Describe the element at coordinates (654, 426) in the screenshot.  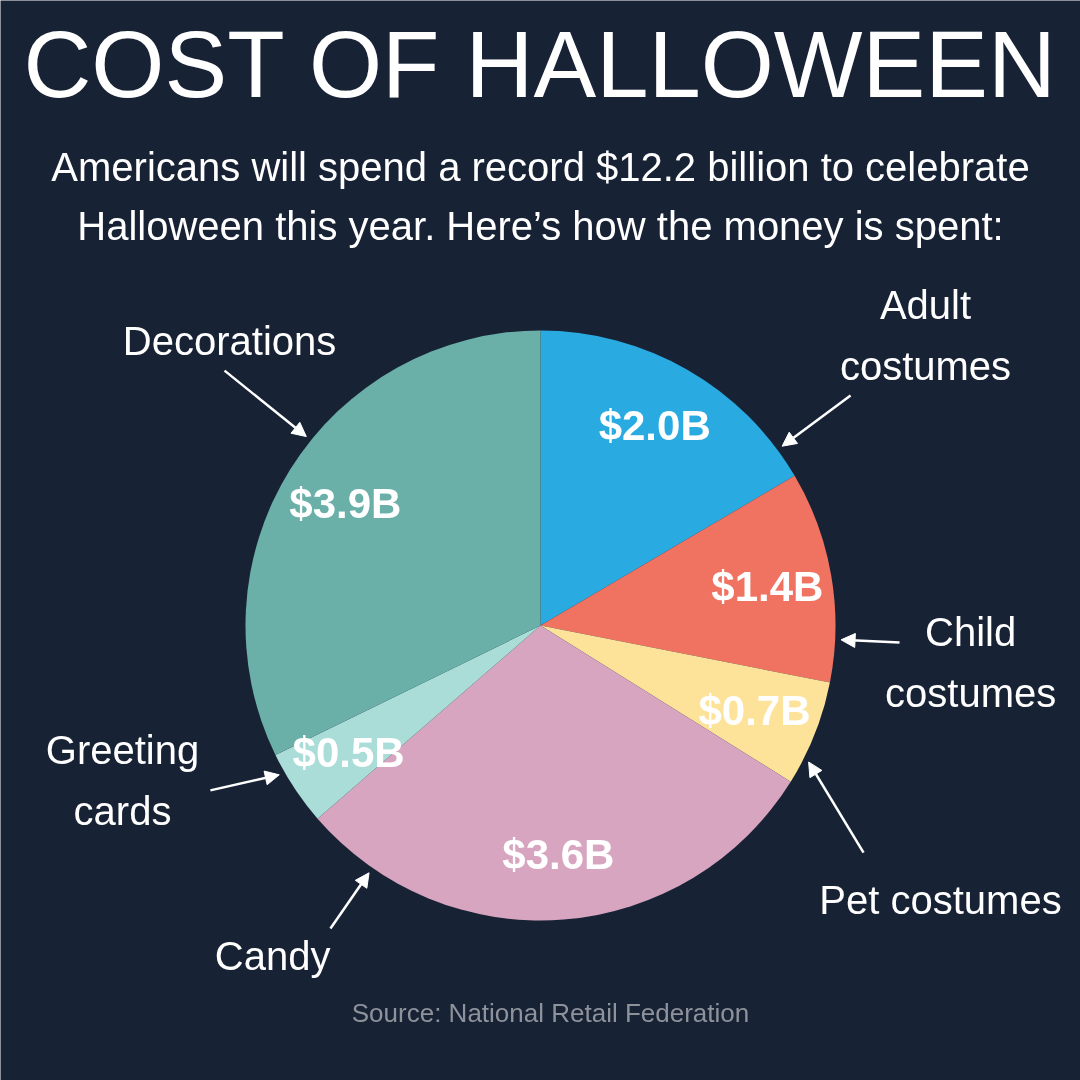
I see `data-label: $2.0B` at that location.